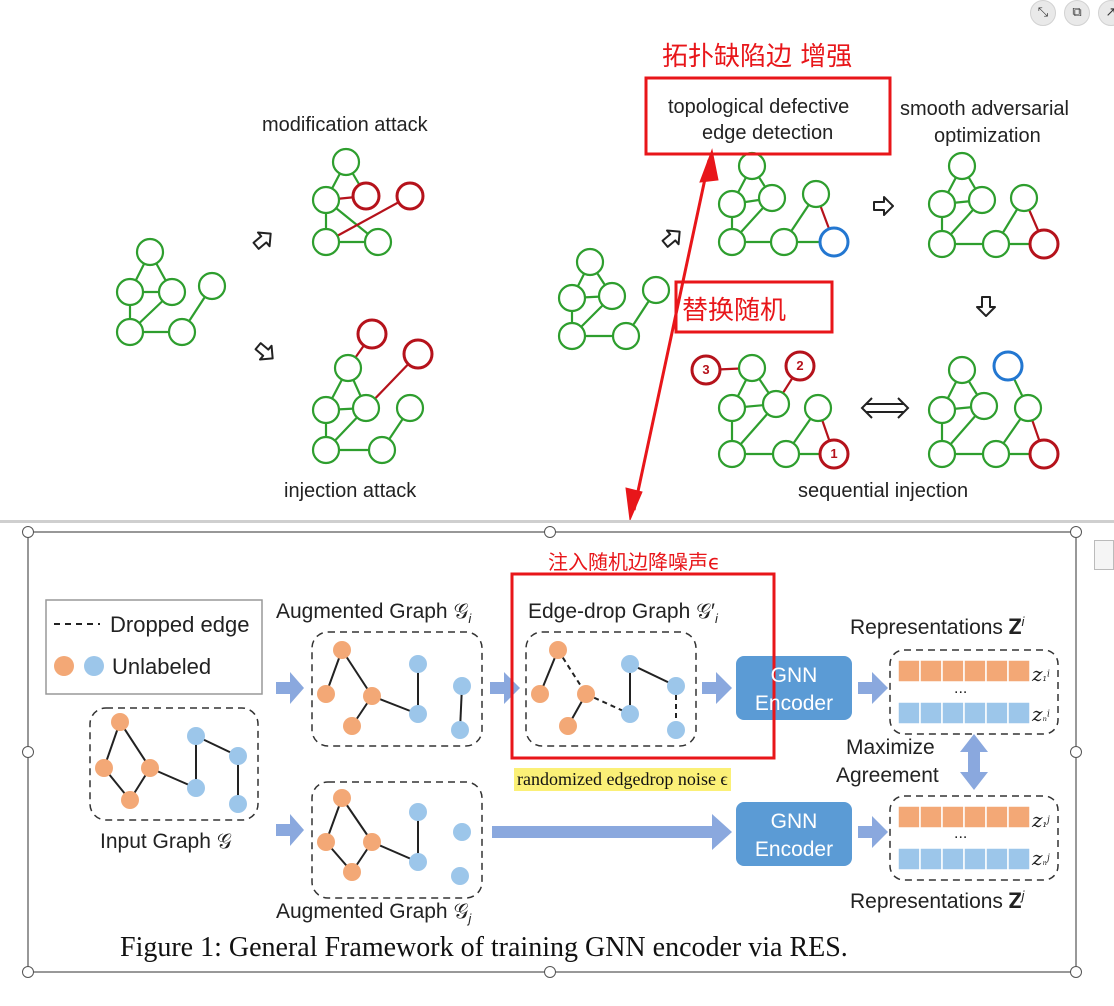 The image size is (1114, 1006). Describe the element at coordinates (550, 532) in the screenshot. I see `resize-handle-tm` at that location.